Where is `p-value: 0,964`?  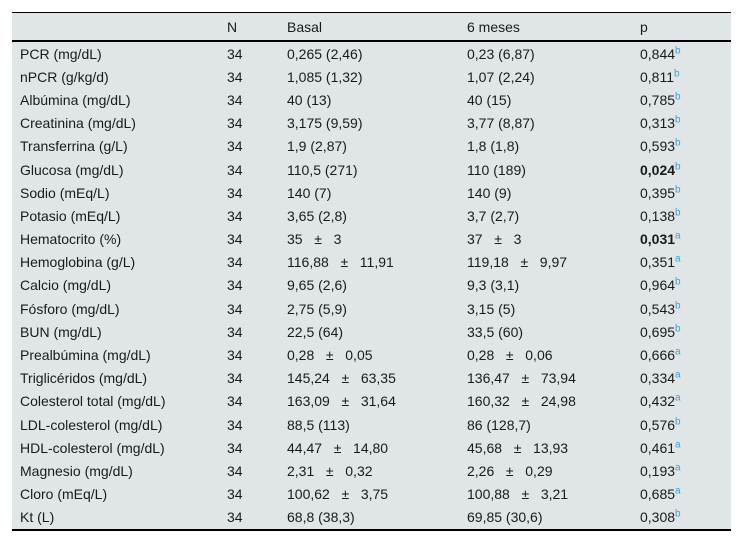
p-value: 0,964 is located at coordinates (658, 285).